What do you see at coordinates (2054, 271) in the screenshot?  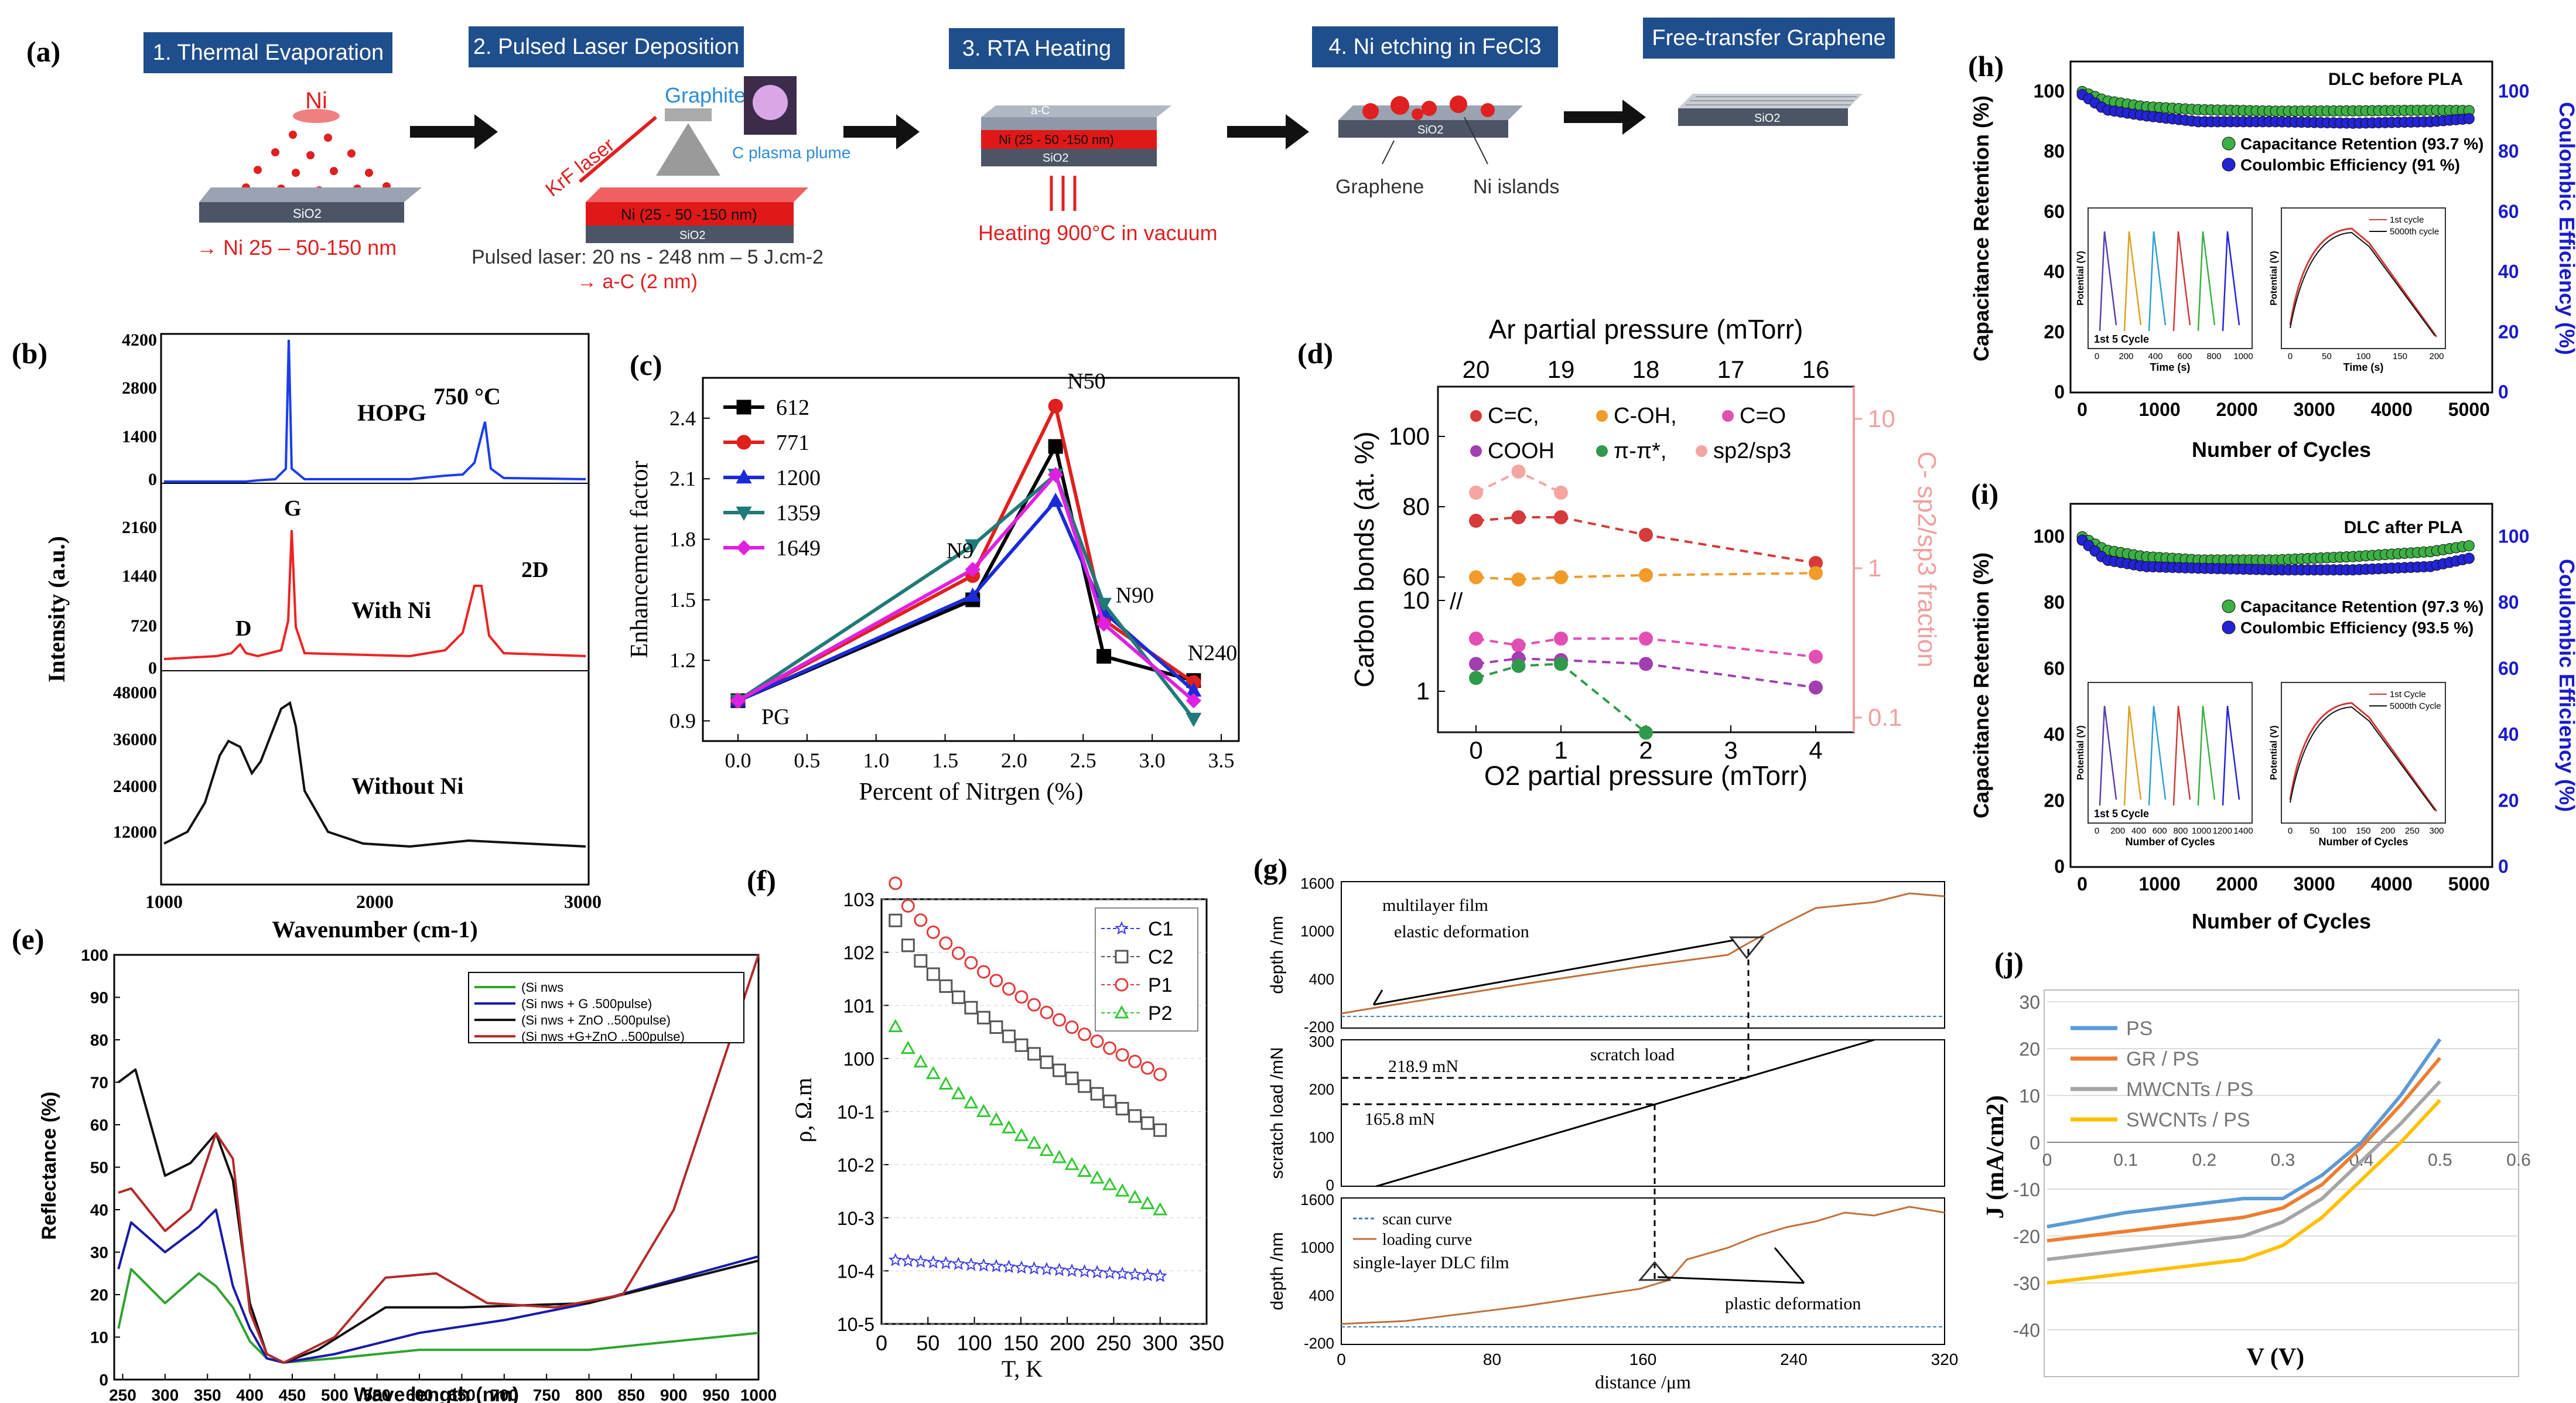 I see `h-ytick-label: 40` at bounding box center [2054, 271].